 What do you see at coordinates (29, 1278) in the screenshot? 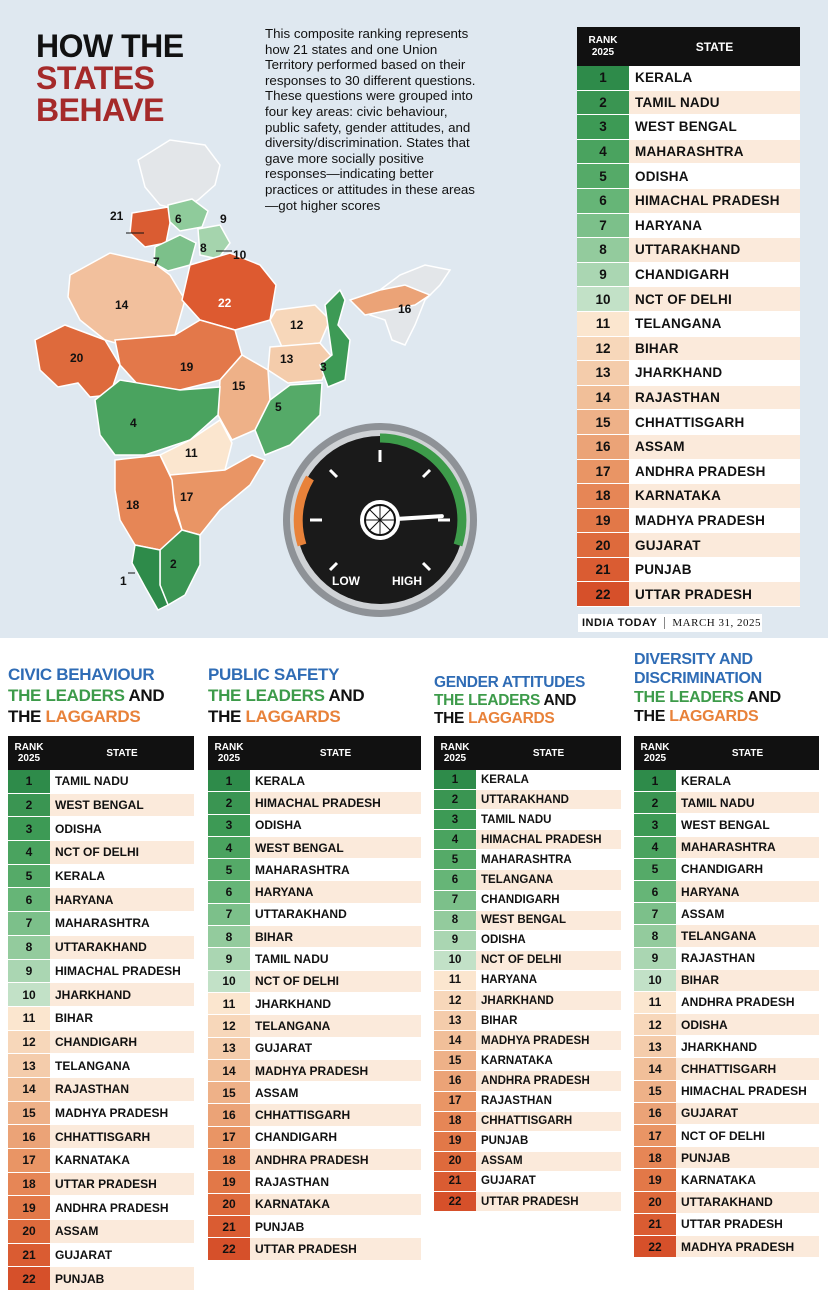
I see `rank-cell: 22` at bounding box center [29, 1278].